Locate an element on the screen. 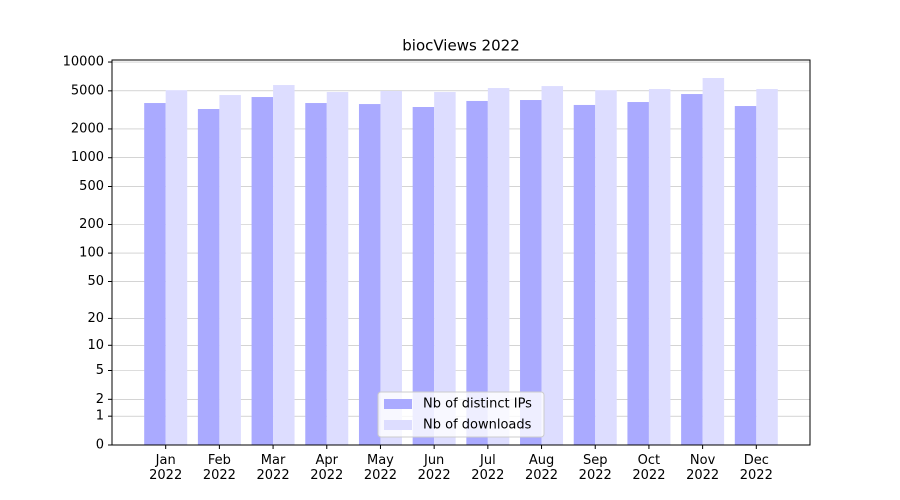 The image size is (900, 500). y-tick-label: 50 is located at coordinates (95, 281).